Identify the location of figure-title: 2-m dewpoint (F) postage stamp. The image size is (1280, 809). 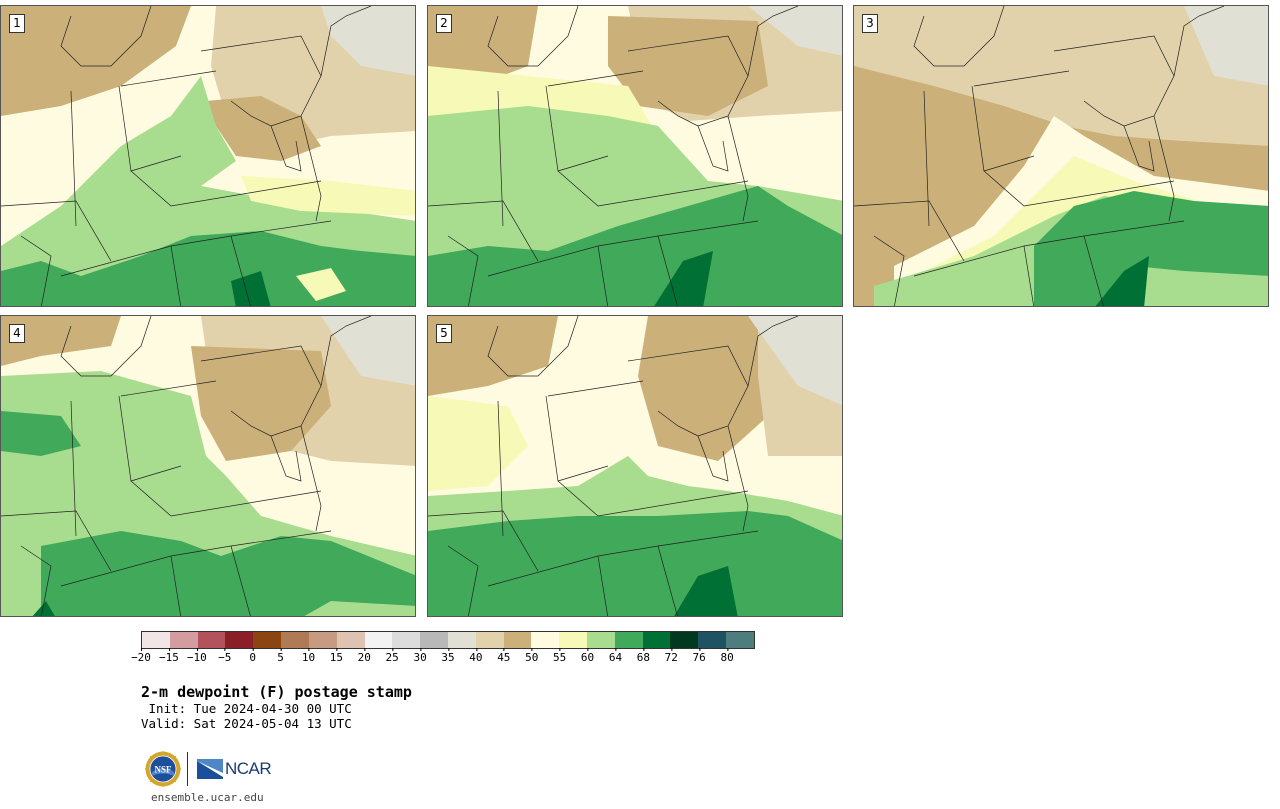
(276, 692).